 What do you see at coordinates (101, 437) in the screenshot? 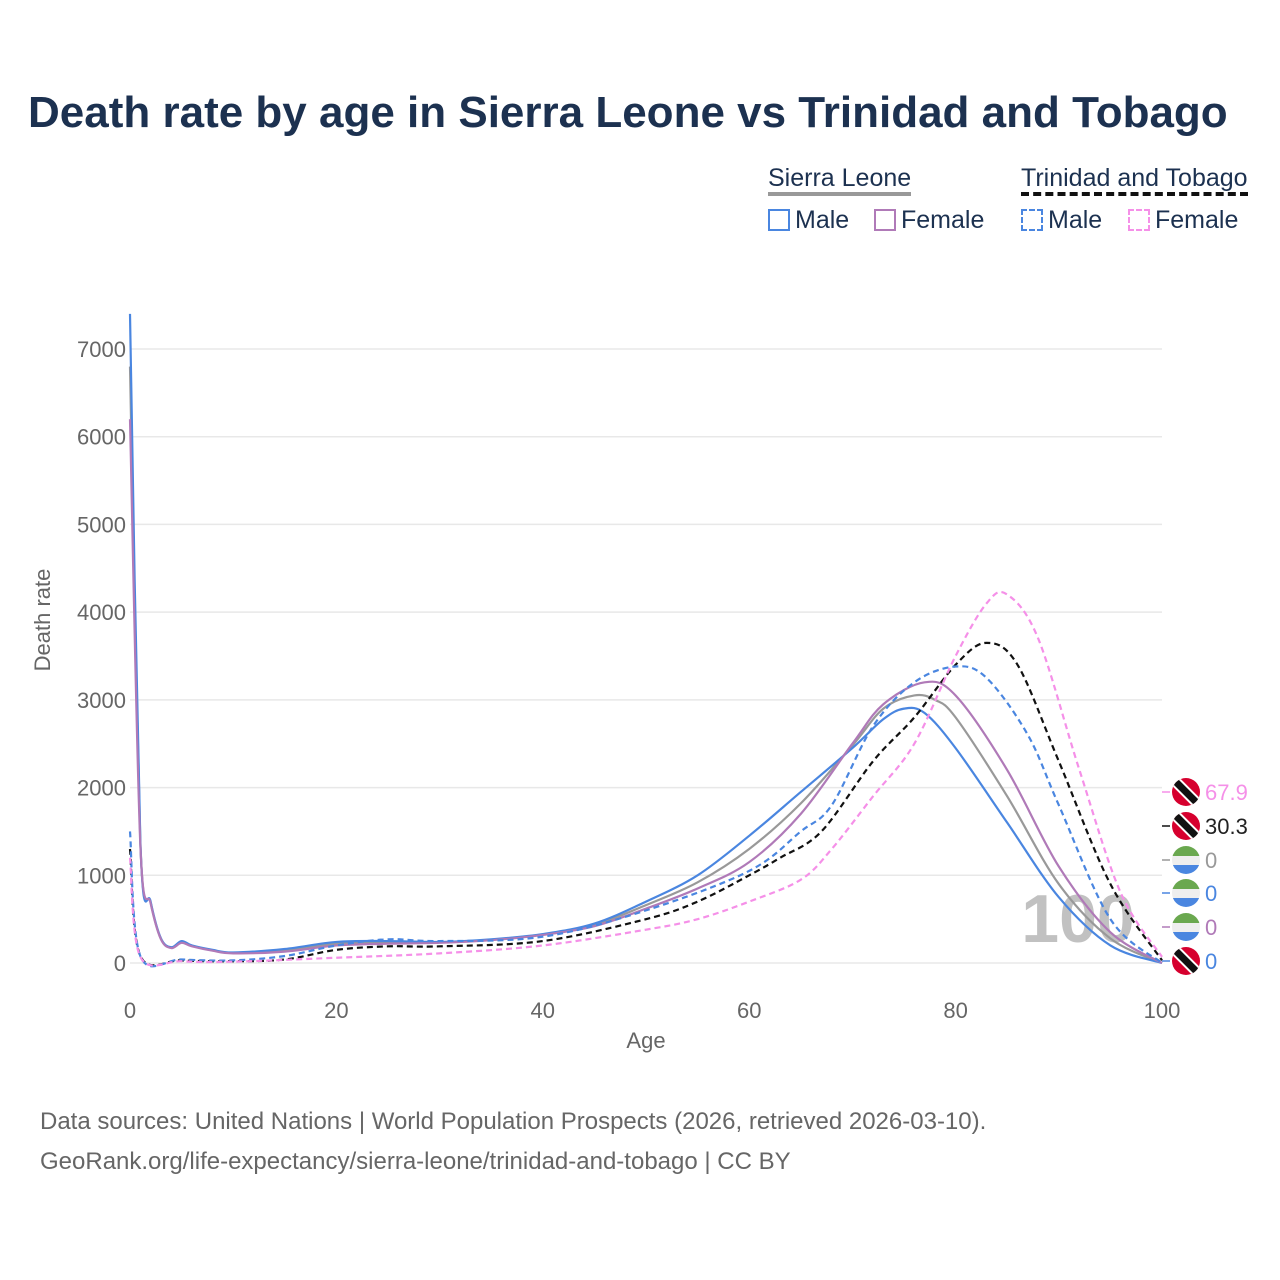
I see `y-tick-label: 6000` at bounding box center [101, 437].